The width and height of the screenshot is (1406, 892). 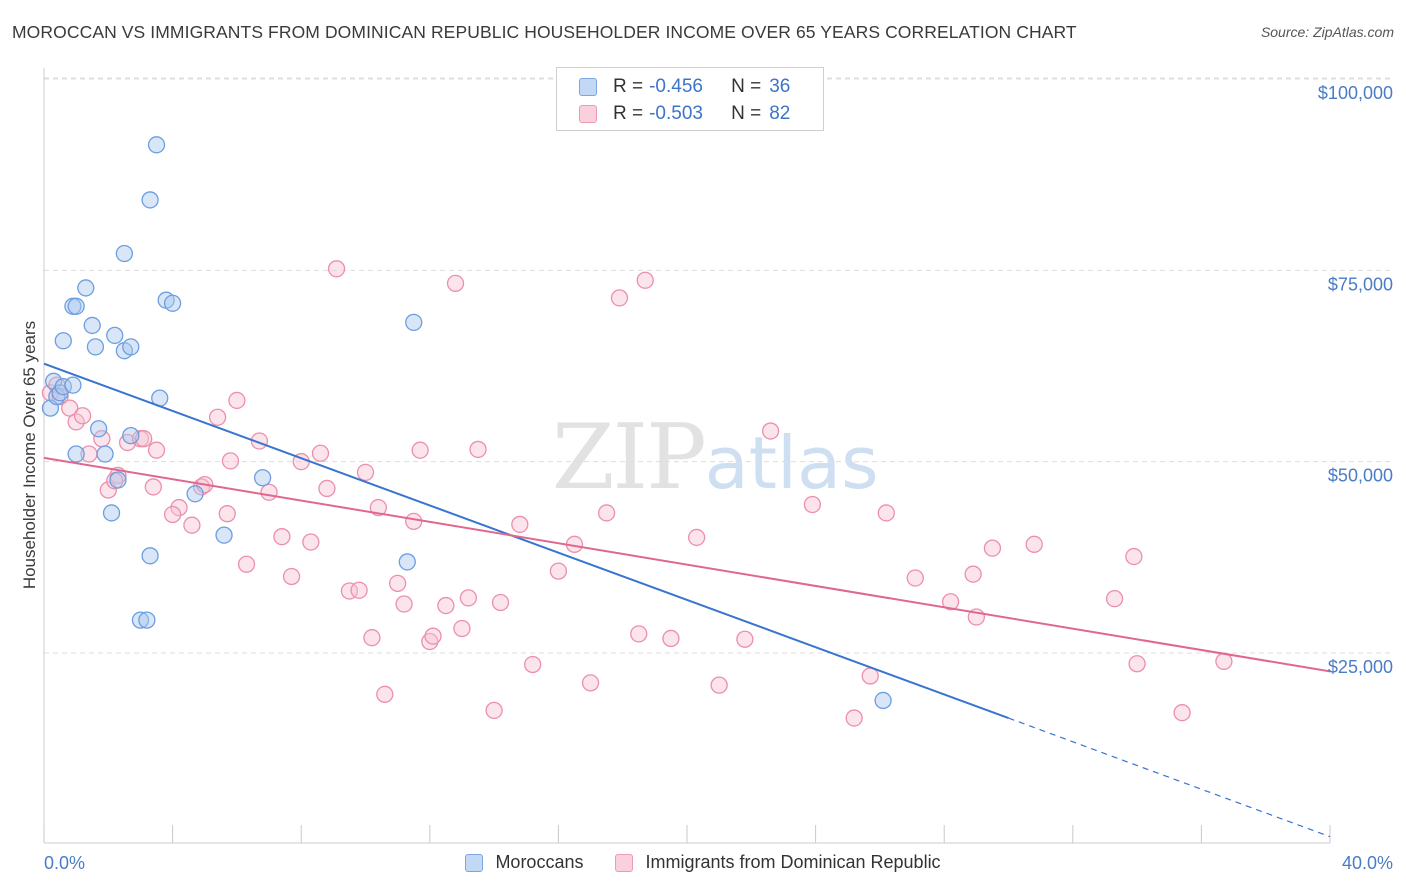 I want to click on x-tick-label: 40.0%, so click(x=1367, y=863).